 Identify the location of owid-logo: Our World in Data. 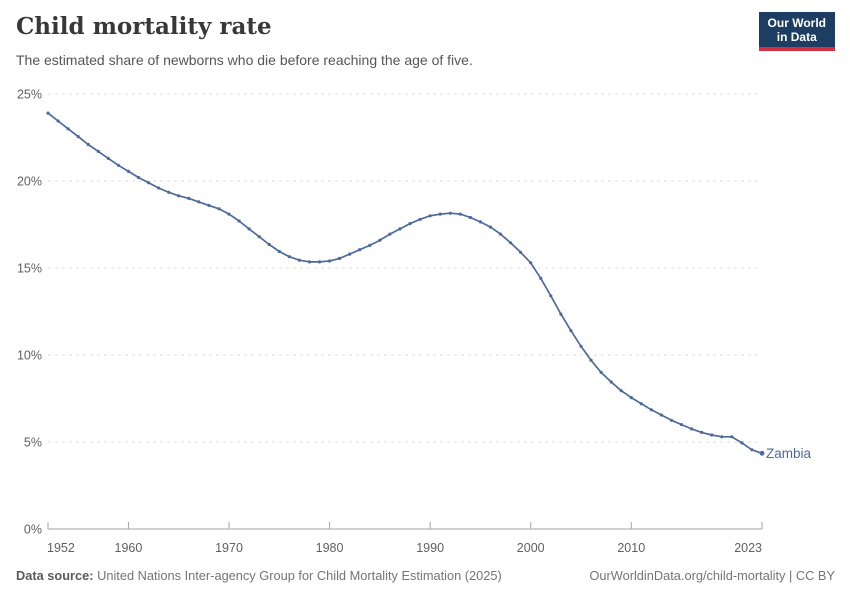
(796, 31).